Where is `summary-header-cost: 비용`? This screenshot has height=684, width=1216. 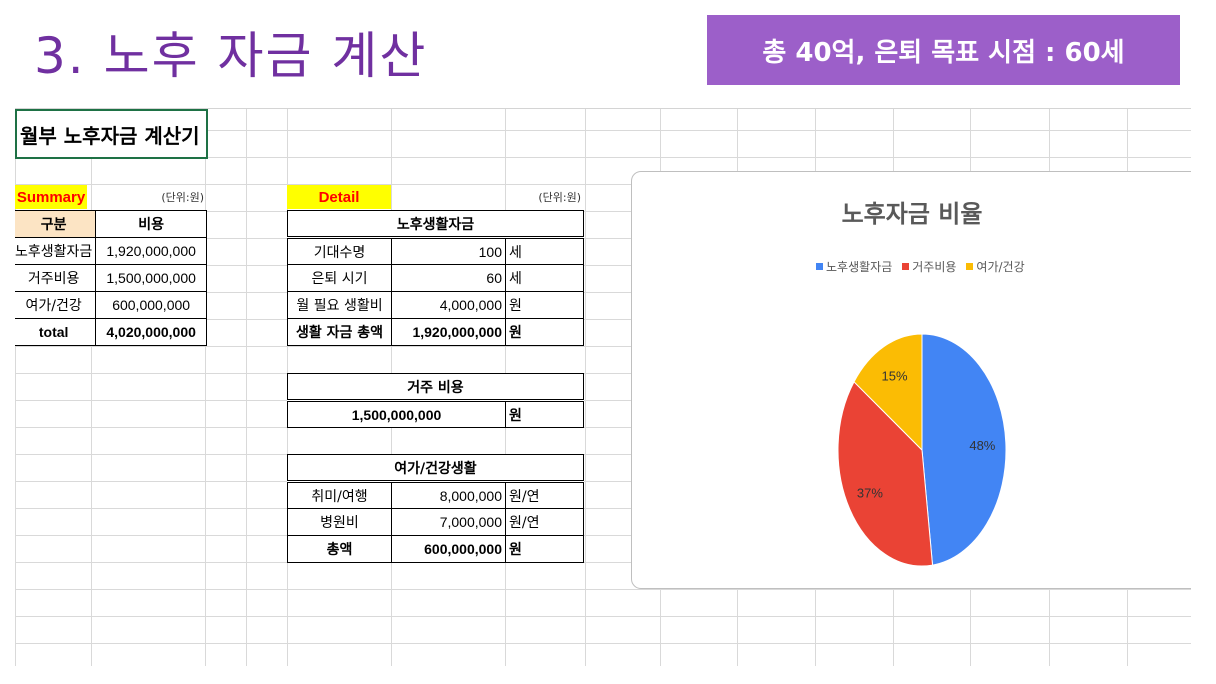 summary-header-cost: 비용 is located at coordinates (151, 224).